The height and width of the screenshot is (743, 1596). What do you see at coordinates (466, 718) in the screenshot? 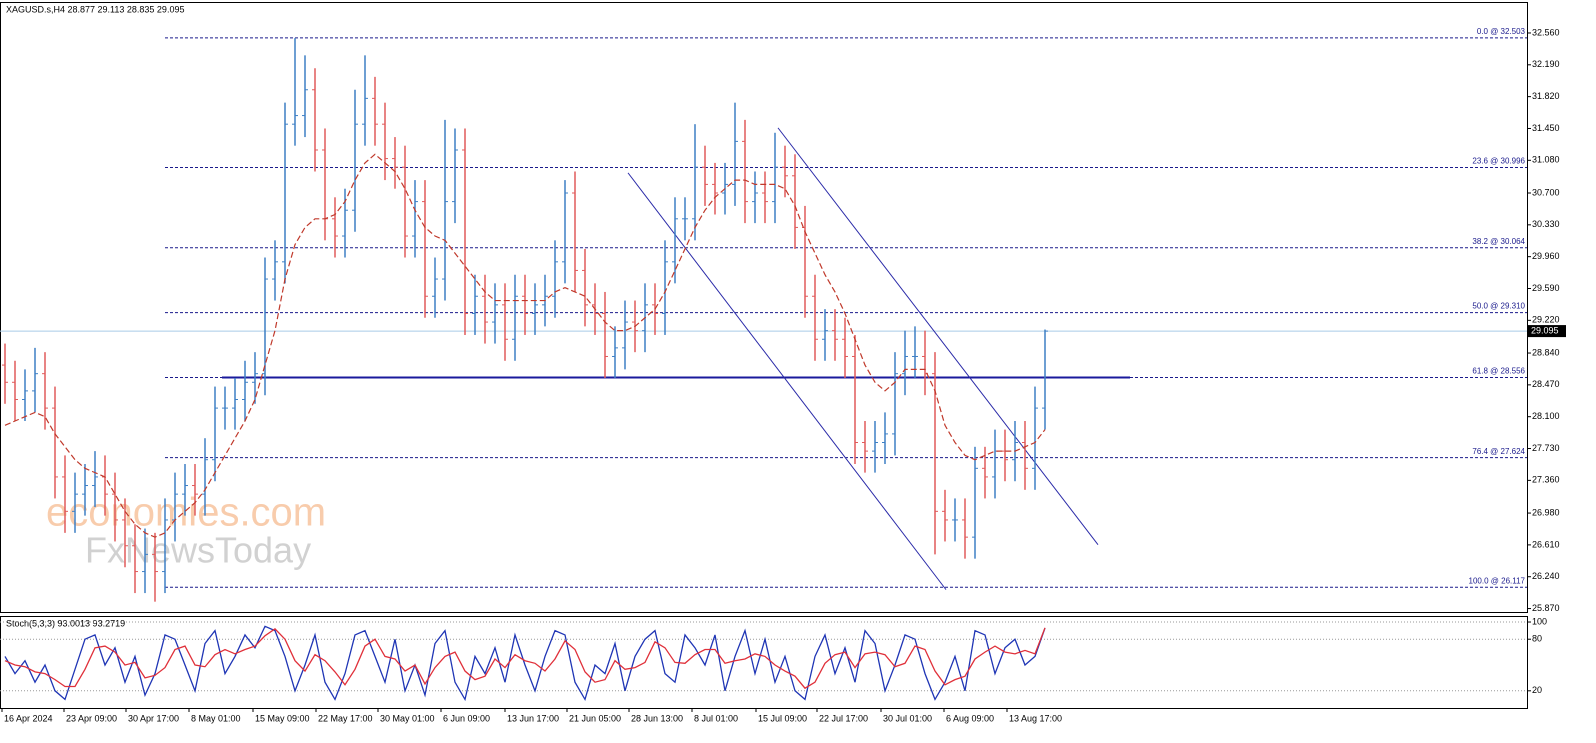
I see `x-tick-label: 6 Jun 09:00` at bounding box center [466, 718].